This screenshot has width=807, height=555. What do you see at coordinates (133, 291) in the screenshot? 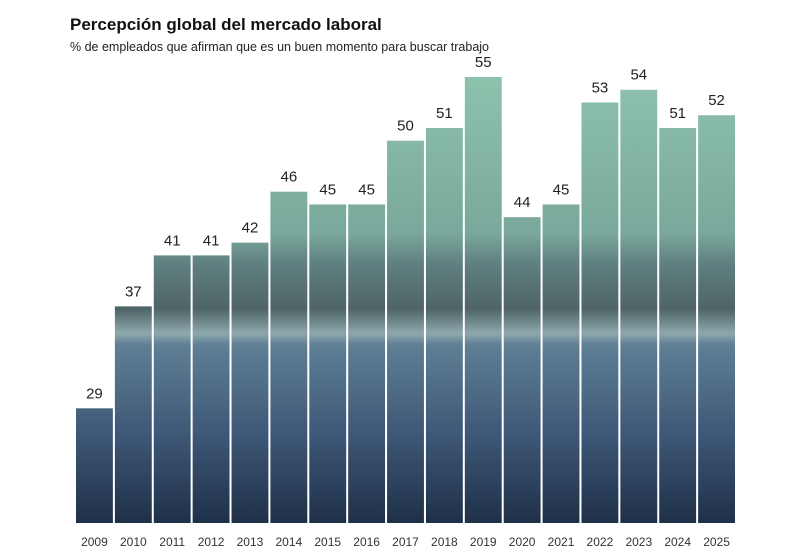
I see `value-label: 37` at bounding box center [133, 291].